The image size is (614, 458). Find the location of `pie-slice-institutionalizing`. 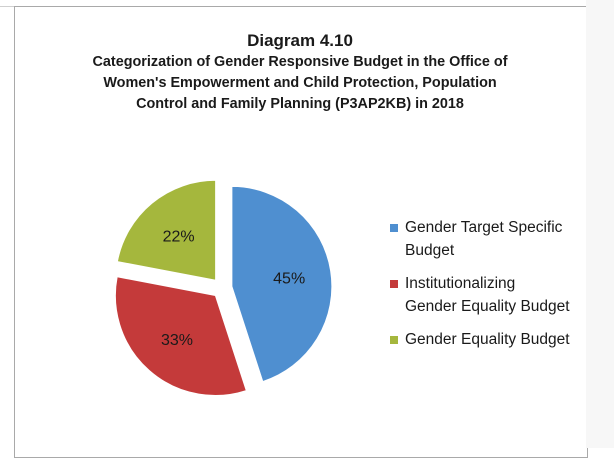

pie-slice-institutionalizing is located at coordinates (180, 336).